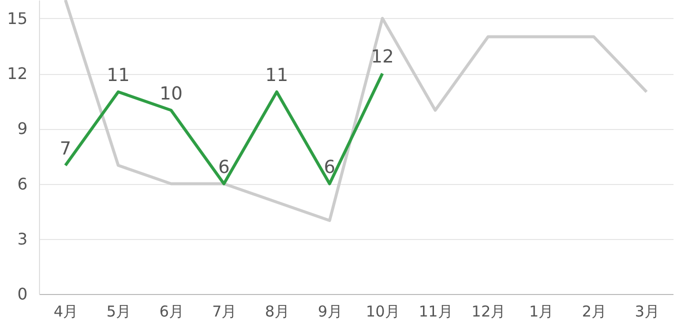 This screenshot has width=685, height=323. I want to click on y-tick-label: 6, so click(22, 184).